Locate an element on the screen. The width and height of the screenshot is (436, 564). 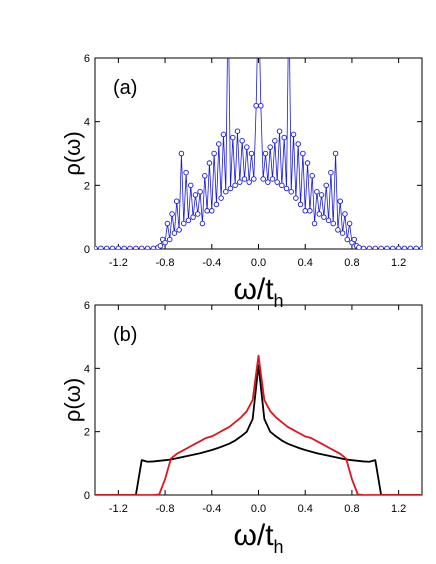
y-tick-label: 6 is located at coordinates (87, 306).